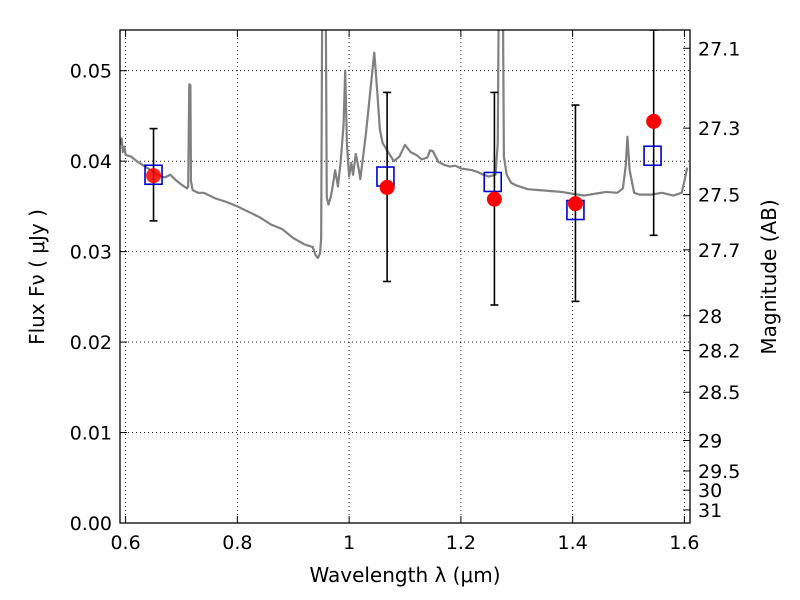 This screenshot has height=600, width=800. I want to click on x-tick-label: 1.6, so click(684, 543).